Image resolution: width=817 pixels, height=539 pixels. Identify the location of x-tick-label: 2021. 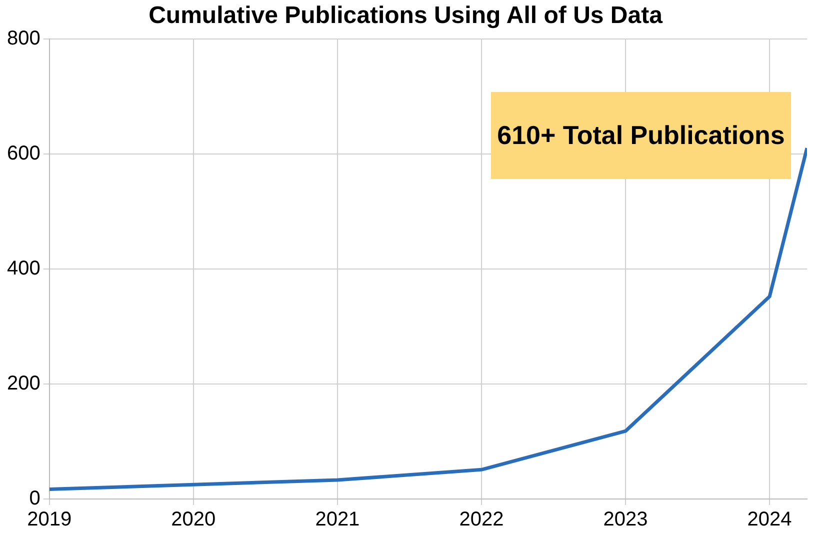
(337, 519).